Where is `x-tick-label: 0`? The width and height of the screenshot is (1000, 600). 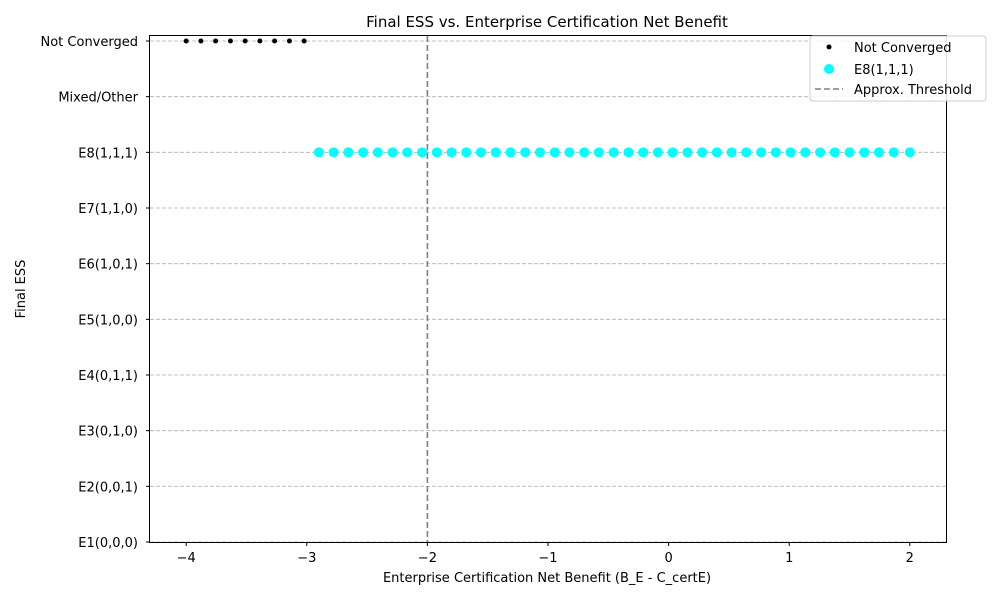
x-tick-label: 0 is located at coordinates (668, 558).